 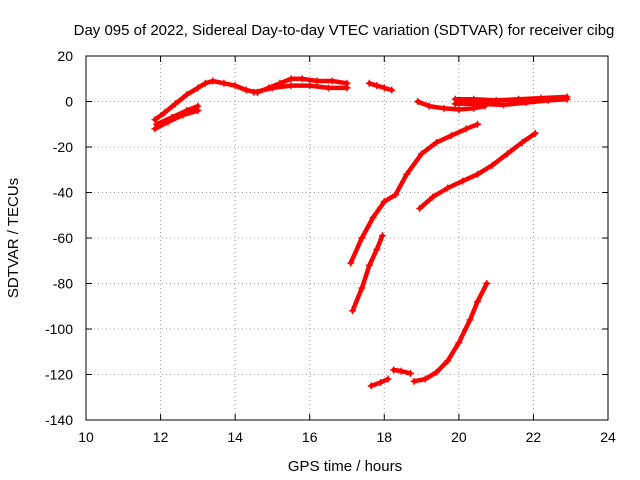 I want to click on x-tick-label: 18, so click(x=384, y=437).